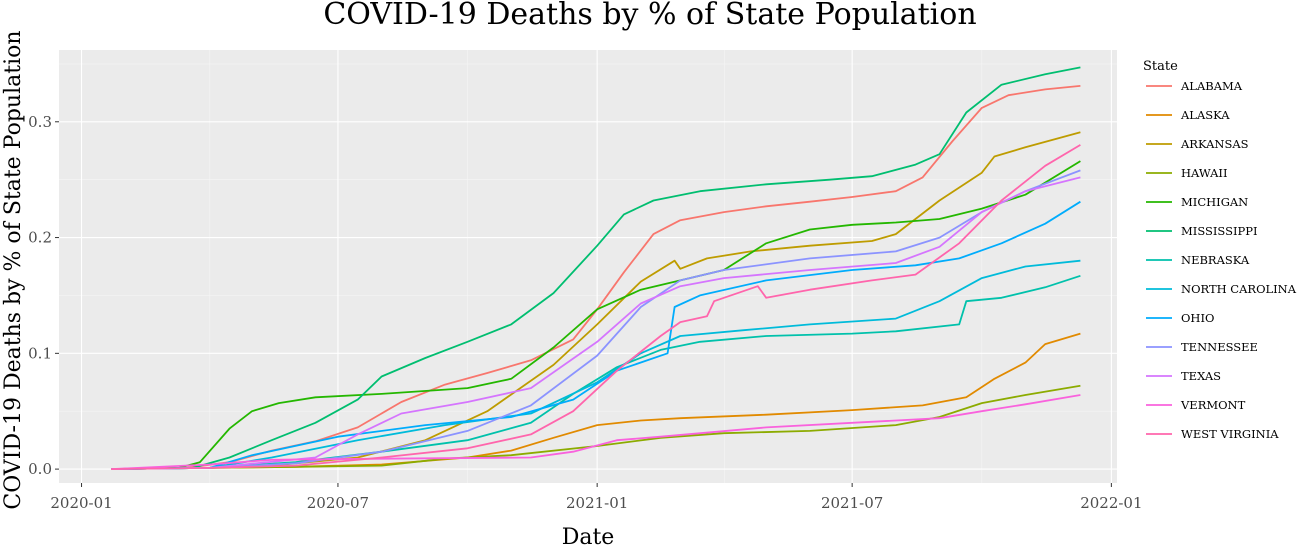 The height and width of the screenshot is (550, 1300). What do you see at coordinates (1213, 405) in the screenshot?
I see `legend-label-vermont: VERMONT` at bounding box center [1213, 405].